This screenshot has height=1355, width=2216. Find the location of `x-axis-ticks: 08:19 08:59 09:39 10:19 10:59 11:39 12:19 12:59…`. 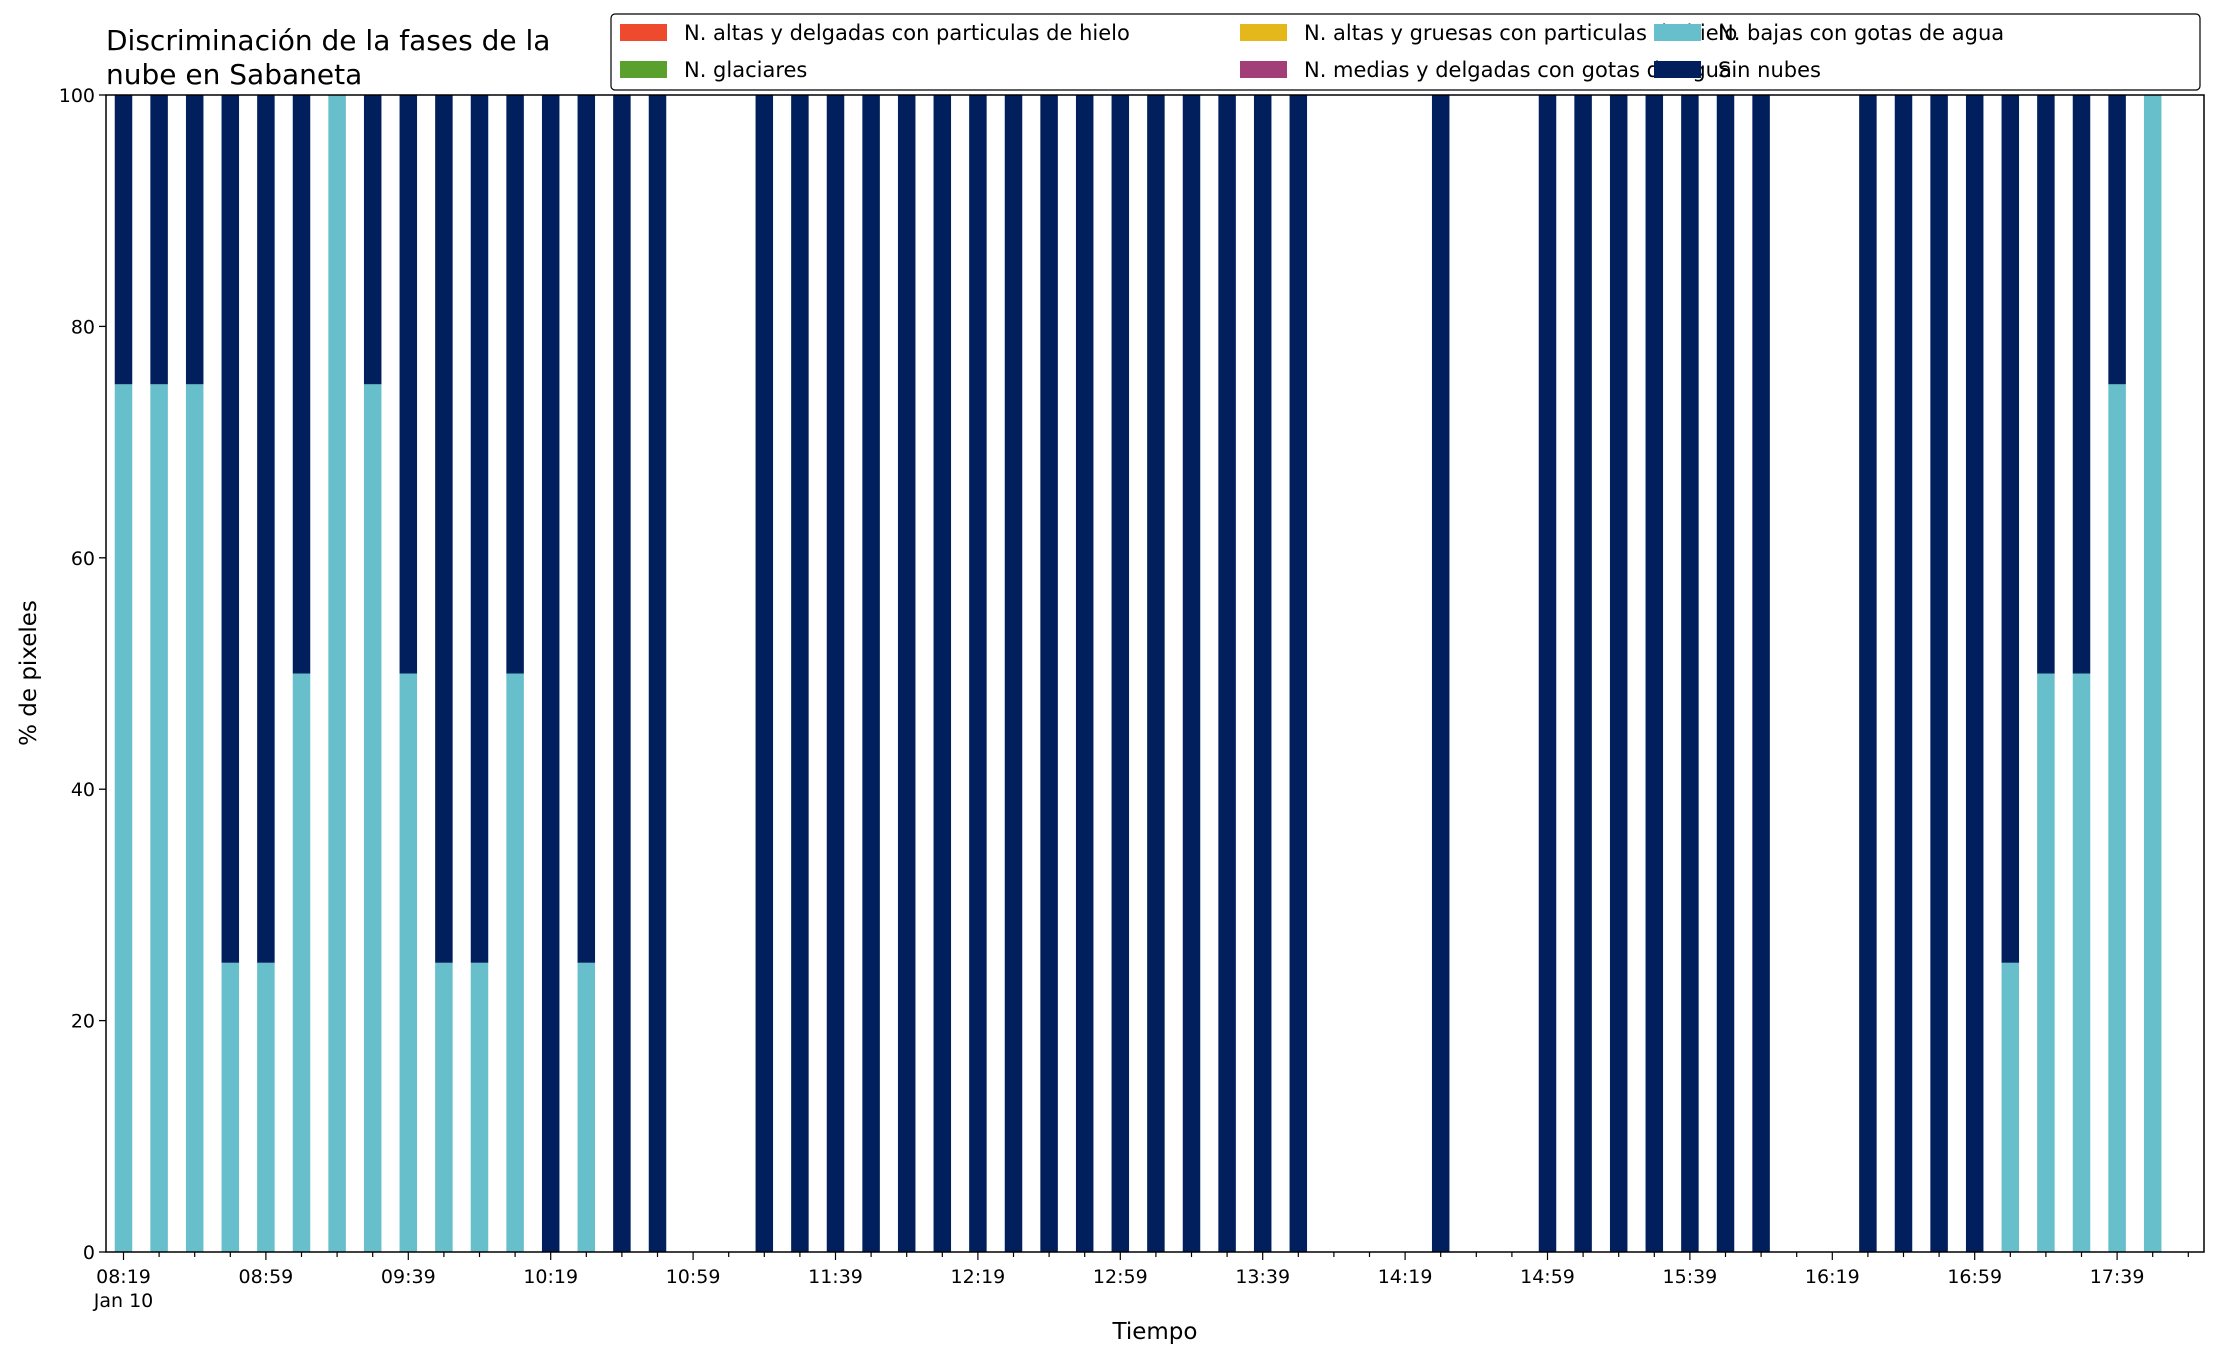

x-axis-ticks: 08:19 08:59 09:39 10:19 10:59 11:39 12:19 12:59… is located at coordinates (1141, 1282).